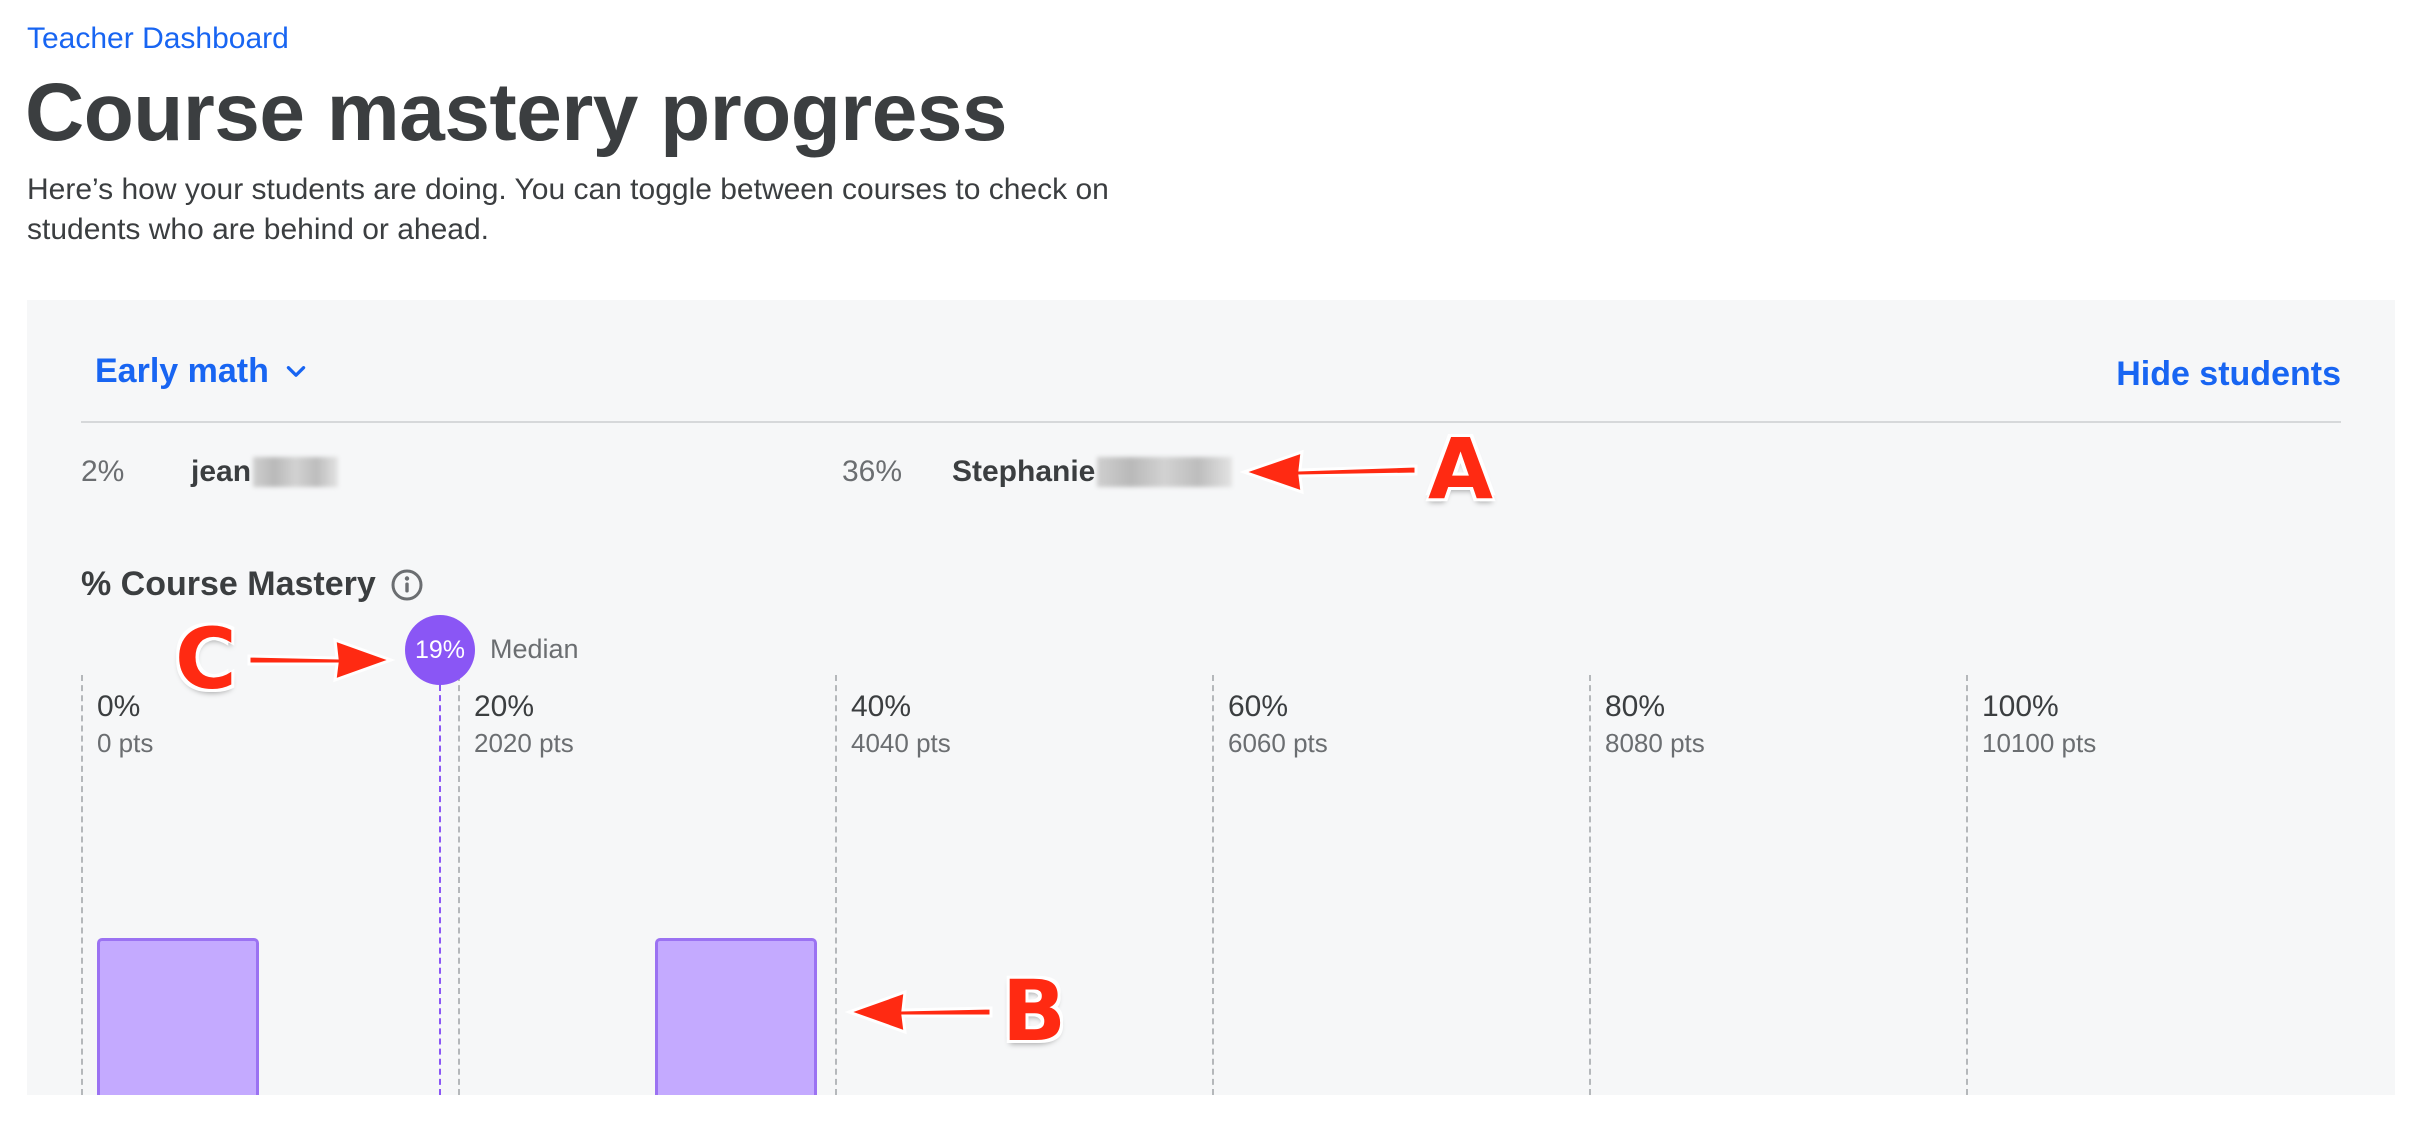  I want to click on student-row: 36% Stephanie, so click(1037, 472).